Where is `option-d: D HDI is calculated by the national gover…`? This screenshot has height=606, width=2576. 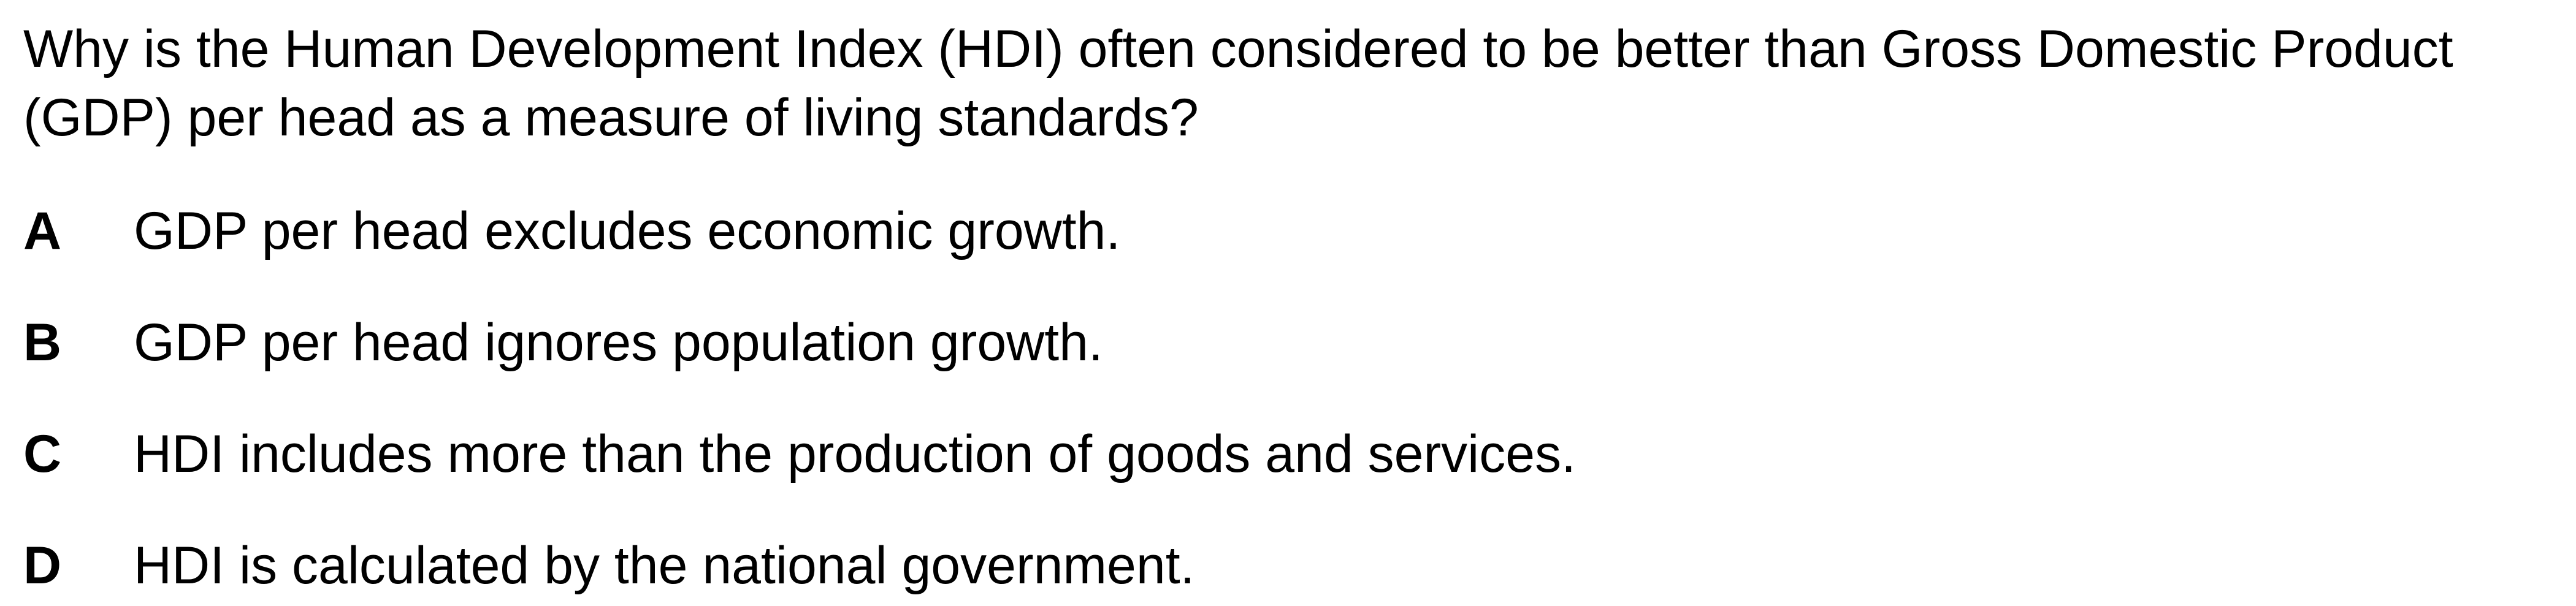
option-d: D HDI is calculated by the national gover… is located at coordinates (609, 565).